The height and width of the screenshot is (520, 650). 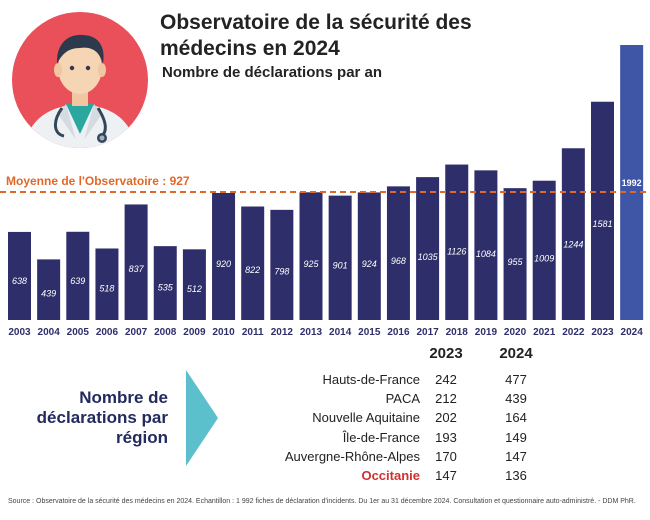 What do you see at coordinates (102, 417) in the screenshot?
I see `region-section-heading: Nombre de déclarations par région` at bounding box center [102, 417].